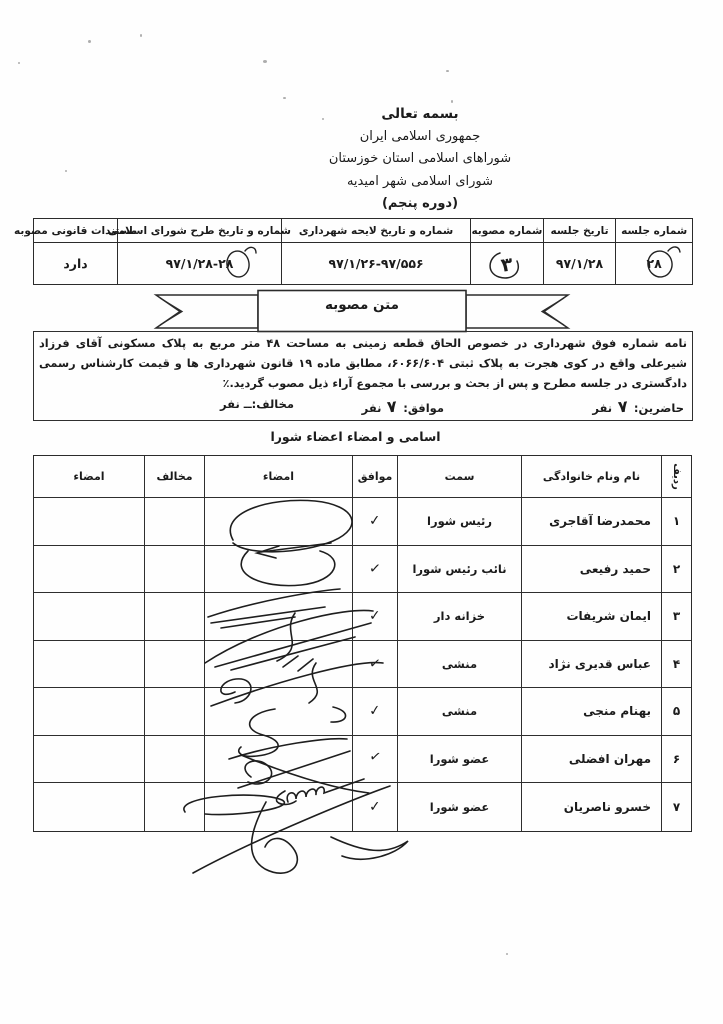  What do you see at coordinates (89, 477) in the screenshot?
I see `col-header-signature2: امضاء` at bounding box center [89, 477].